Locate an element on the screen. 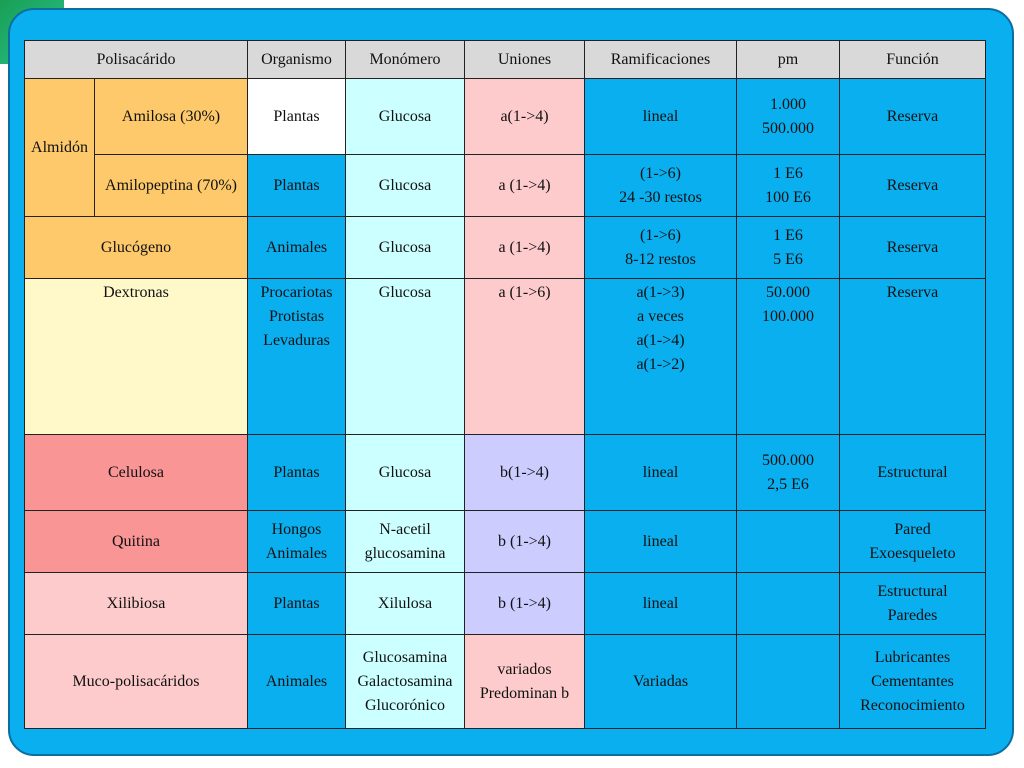  header-pm: pm is located at coordinates (788, 59).